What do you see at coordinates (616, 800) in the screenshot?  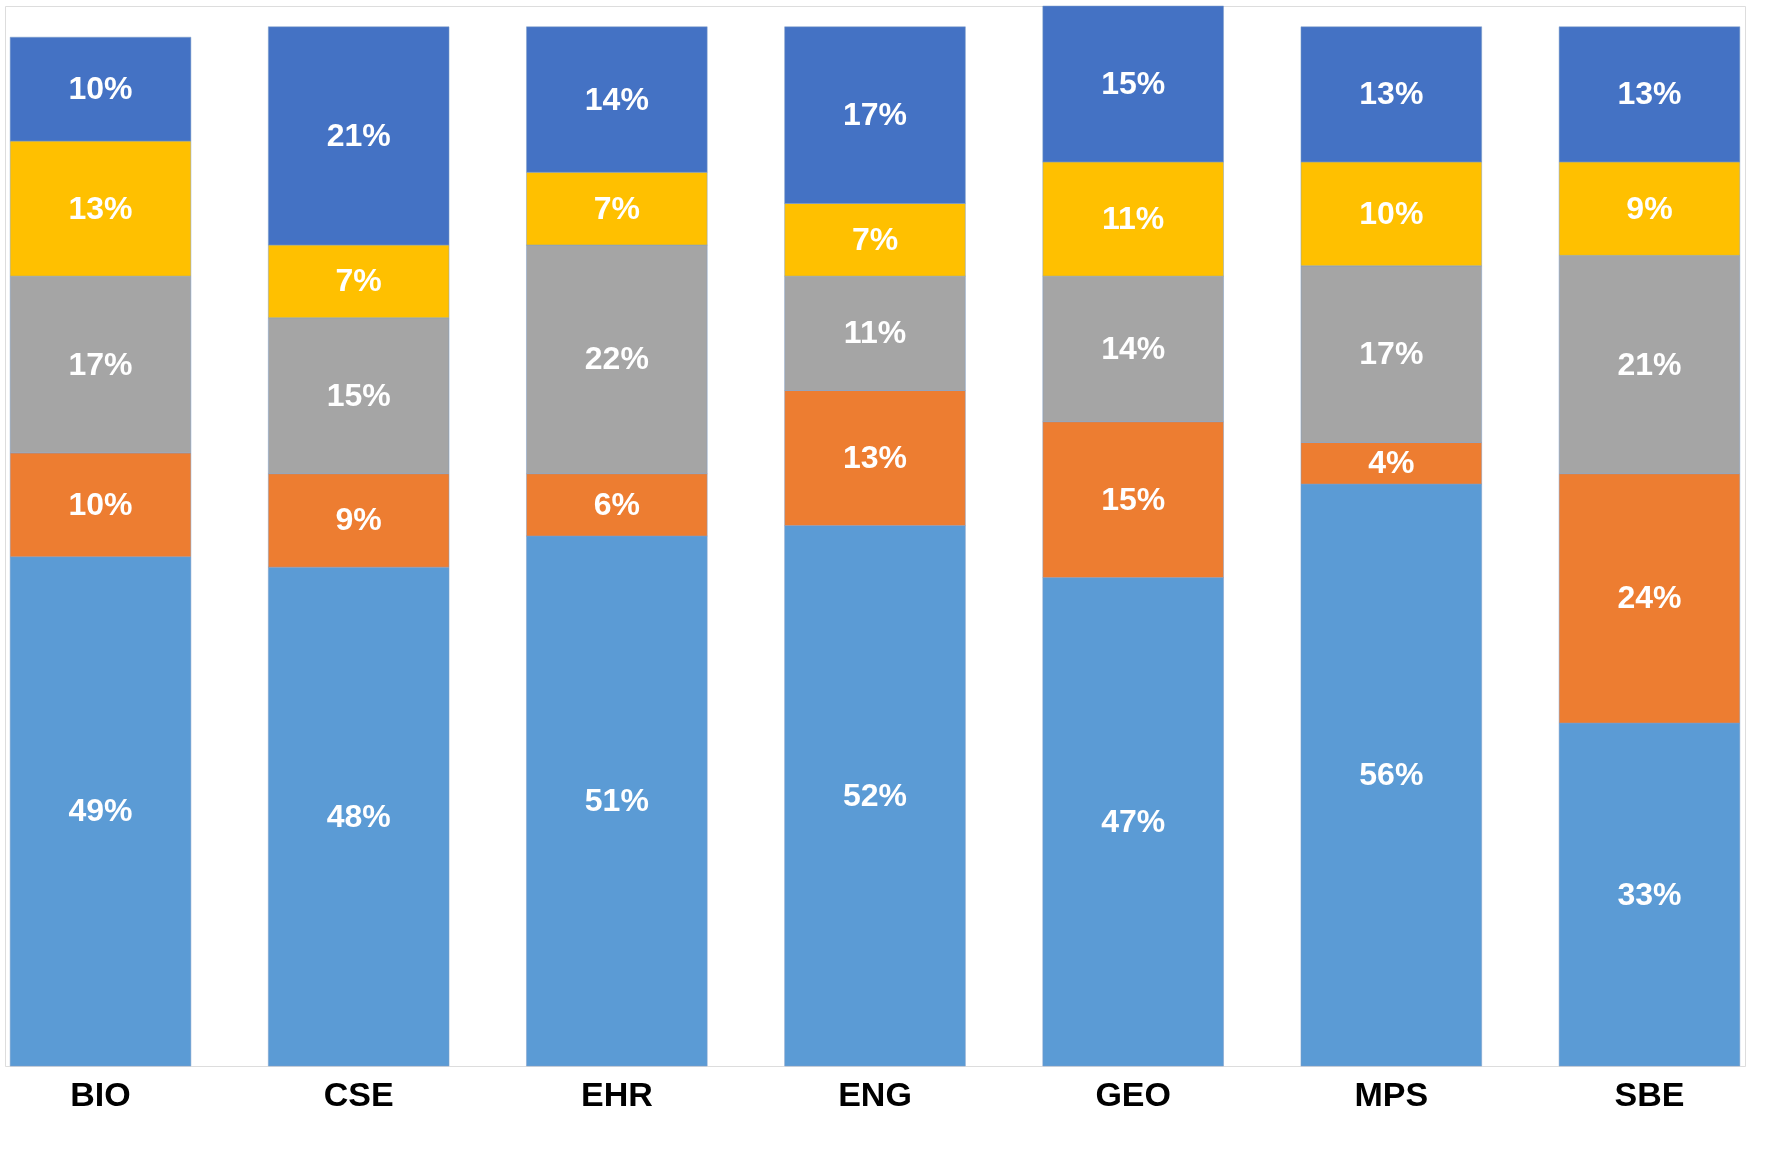 I see `data-label: 51%` at bounding box center [616, 800].